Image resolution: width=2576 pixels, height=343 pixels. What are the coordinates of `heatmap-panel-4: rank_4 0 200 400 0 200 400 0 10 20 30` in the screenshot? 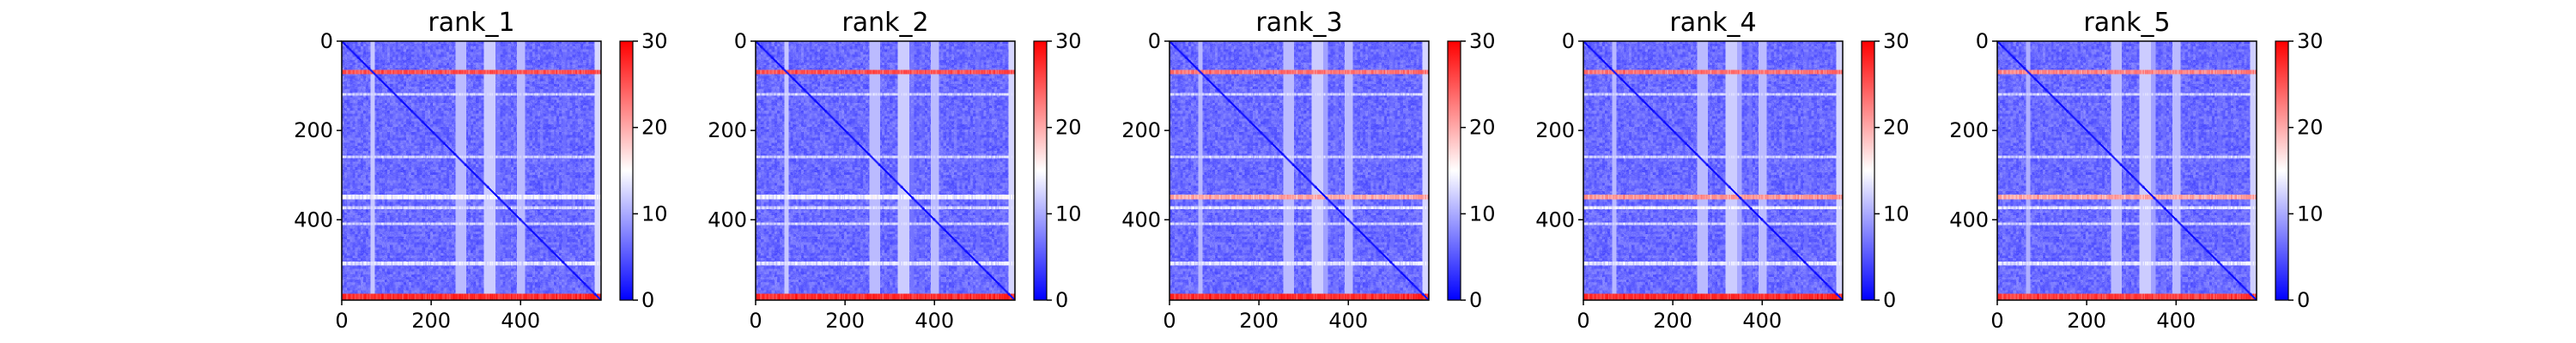 It's located at (1722, 171).